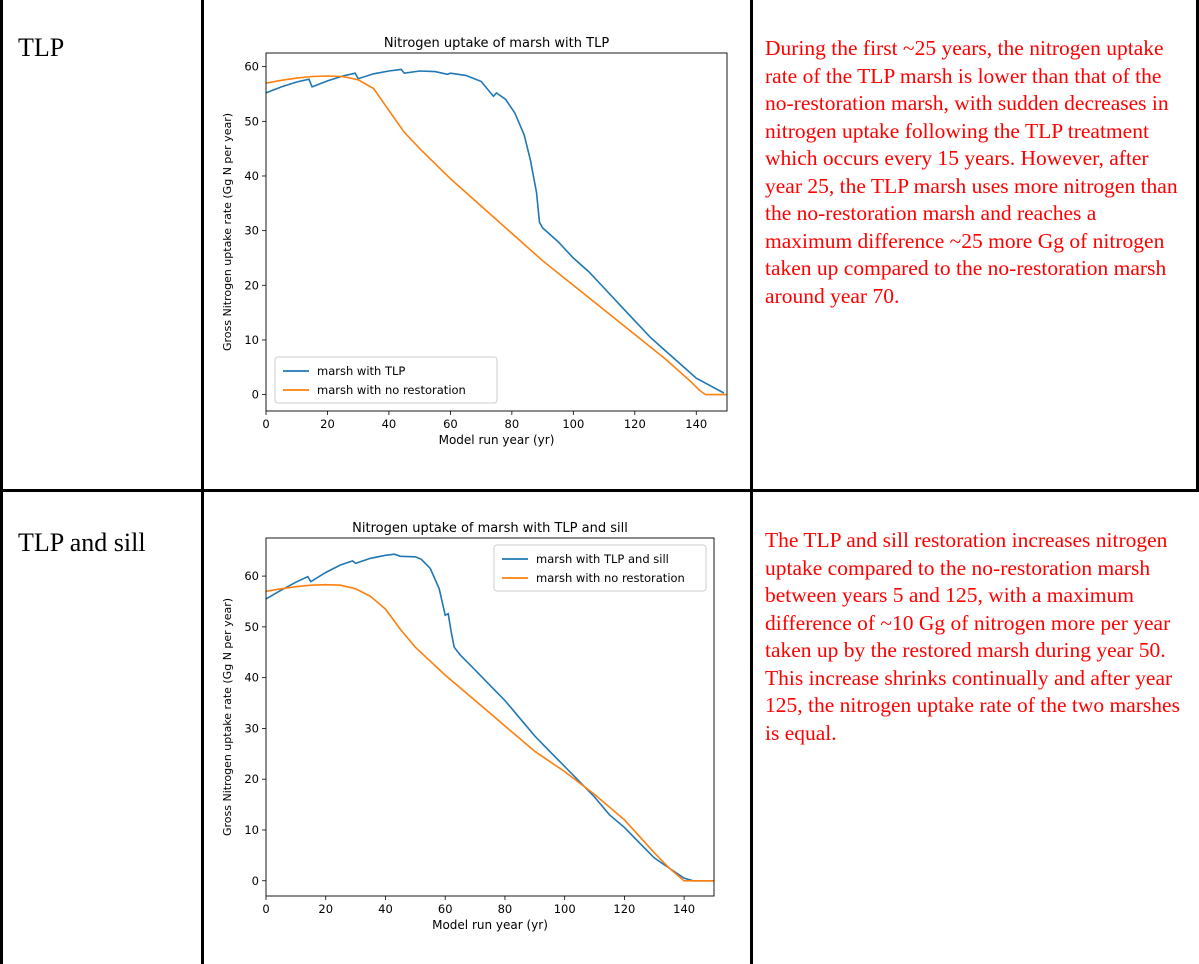 The height and width of the screenshot is (964, 1199). What do you see at coordinates (599, 490) in the screenshot?
I see `row-divider` at bounding box center [599, 490].